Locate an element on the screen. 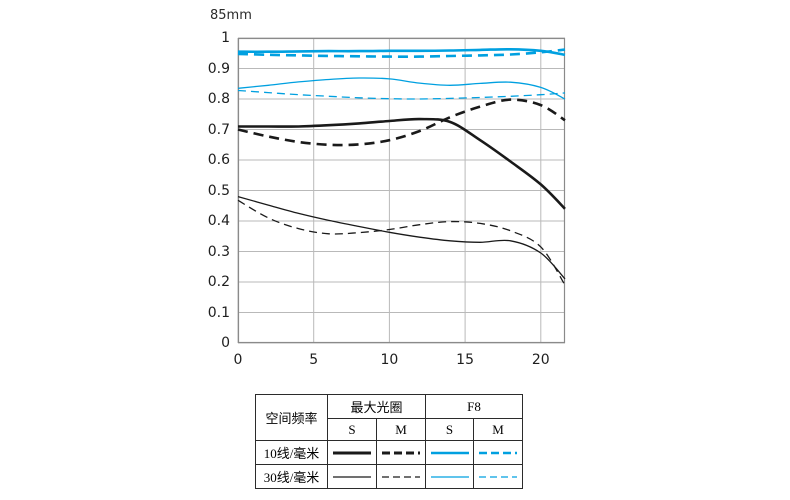 The image size is (790, 500). legend-group-f8: F8 is located at coordinates (474, 406).